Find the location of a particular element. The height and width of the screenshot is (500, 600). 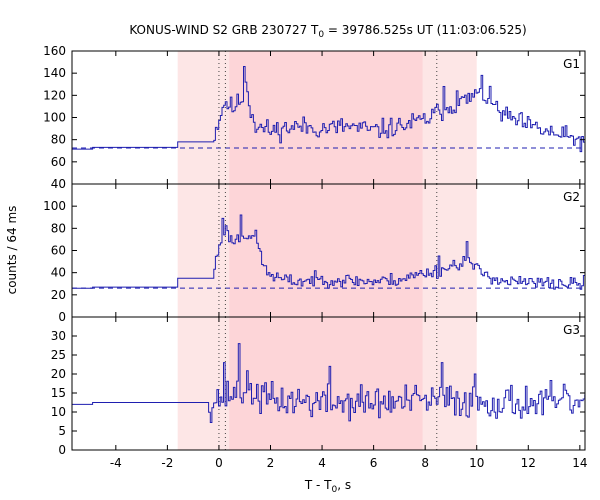

x-tick-label: 8 is located at coordinates (425, 463).